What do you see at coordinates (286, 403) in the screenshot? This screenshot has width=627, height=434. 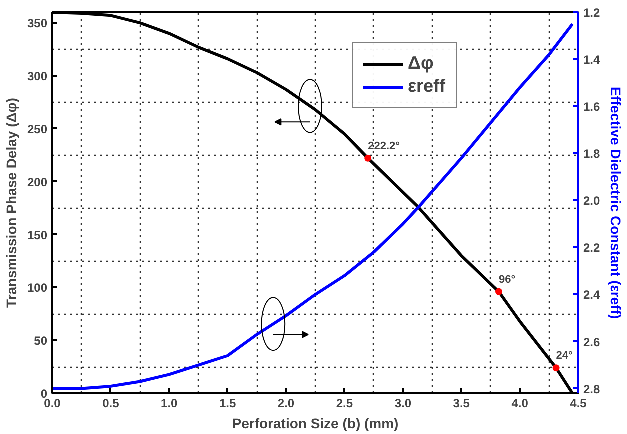 I see `x-tick-label: 2.0` at bounding box center [286, 403].